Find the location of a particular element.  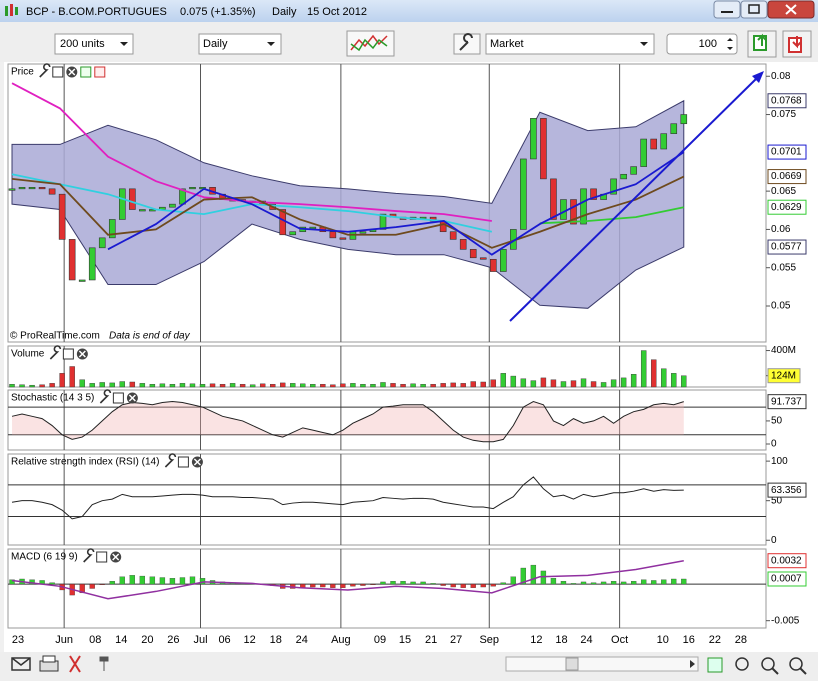

last-value-box is located at coordinates (787, 177).